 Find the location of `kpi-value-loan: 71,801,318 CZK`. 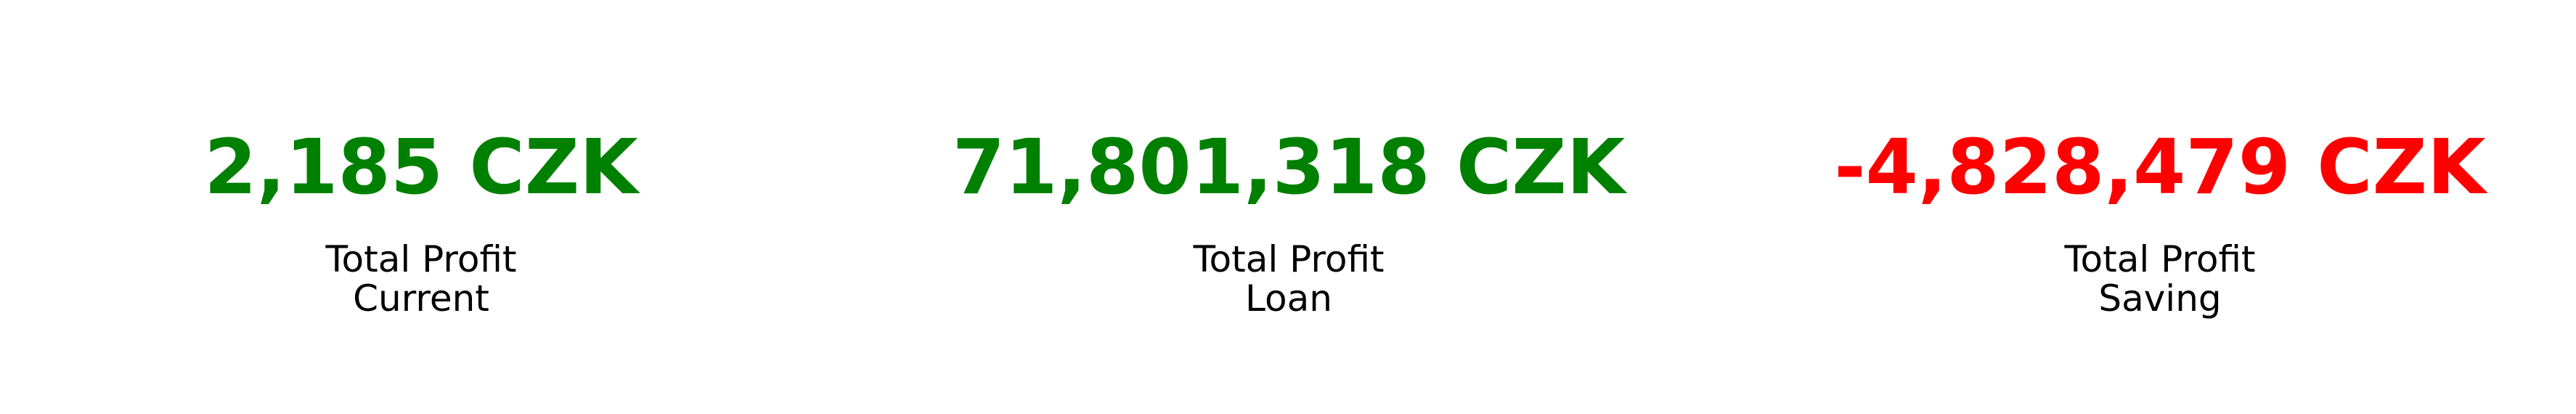

kpi-value-loan: 71,801,318 CZK is located at coordinates (1289, 167).